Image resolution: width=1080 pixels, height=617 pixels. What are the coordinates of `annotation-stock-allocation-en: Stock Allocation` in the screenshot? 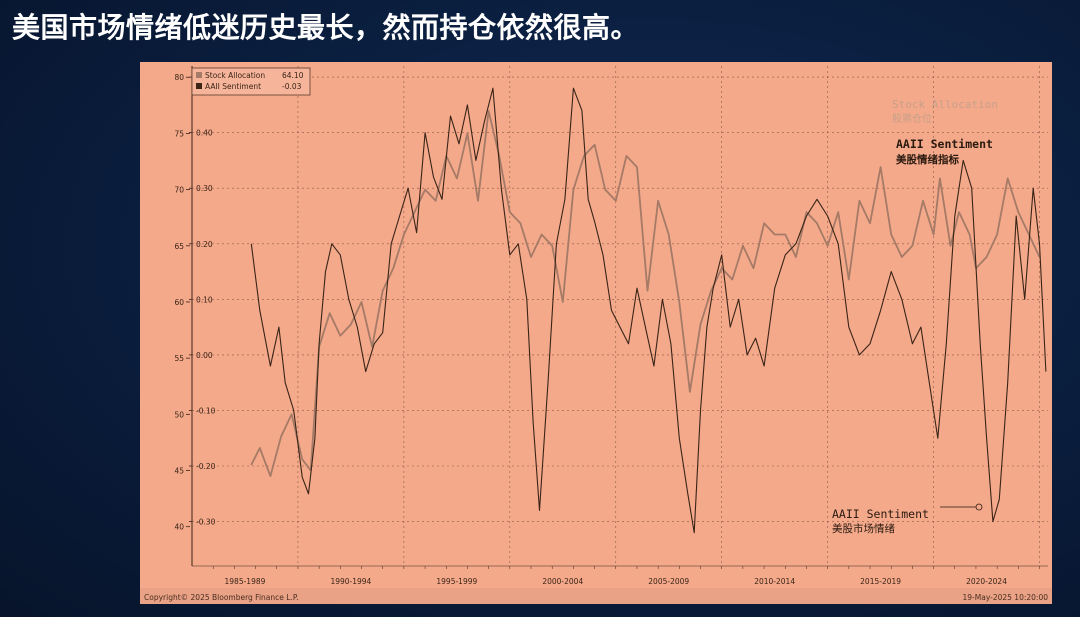 It's located at (945, 104).